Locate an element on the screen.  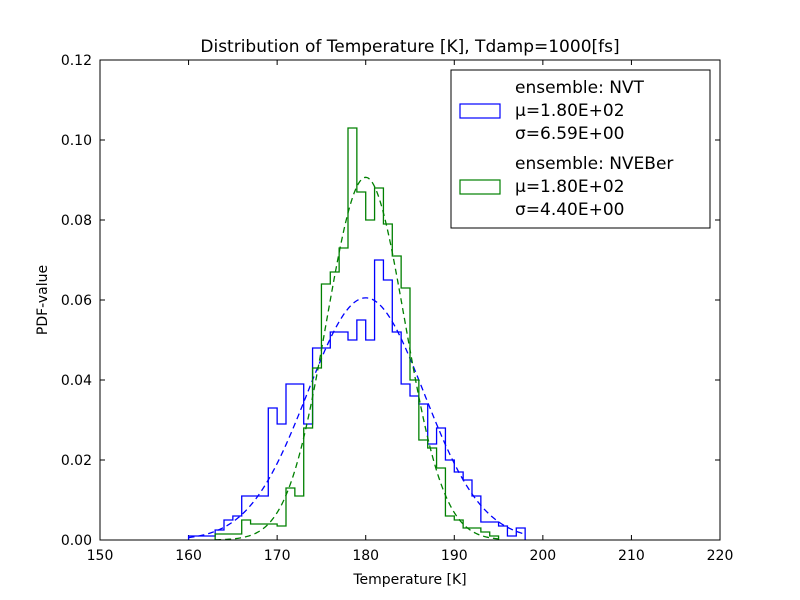
x-tick-label: 180 is located at coordinates (365, 556).